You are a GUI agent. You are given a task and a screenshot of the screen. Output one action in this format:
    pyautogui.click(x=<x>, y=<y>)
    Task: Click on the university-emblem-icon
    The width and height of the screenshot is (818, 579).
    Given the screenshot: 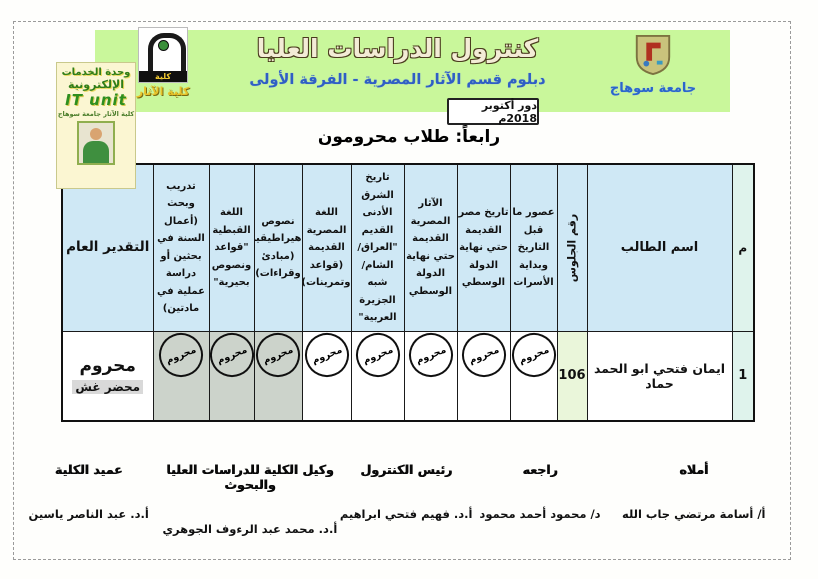 What is the action you would take?
    pyautogui.click(x=653, y=55)
    